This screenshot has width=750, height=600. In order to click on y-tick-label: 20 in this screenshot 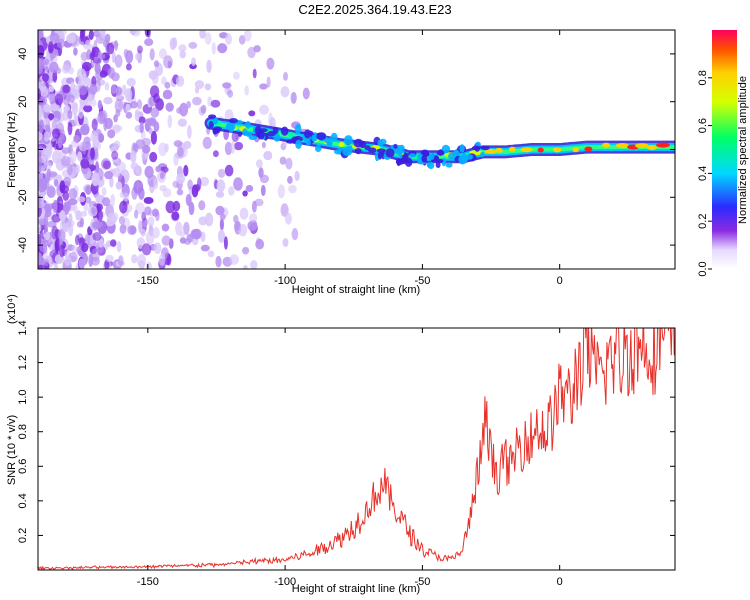, I will do `click(23, 102)`.